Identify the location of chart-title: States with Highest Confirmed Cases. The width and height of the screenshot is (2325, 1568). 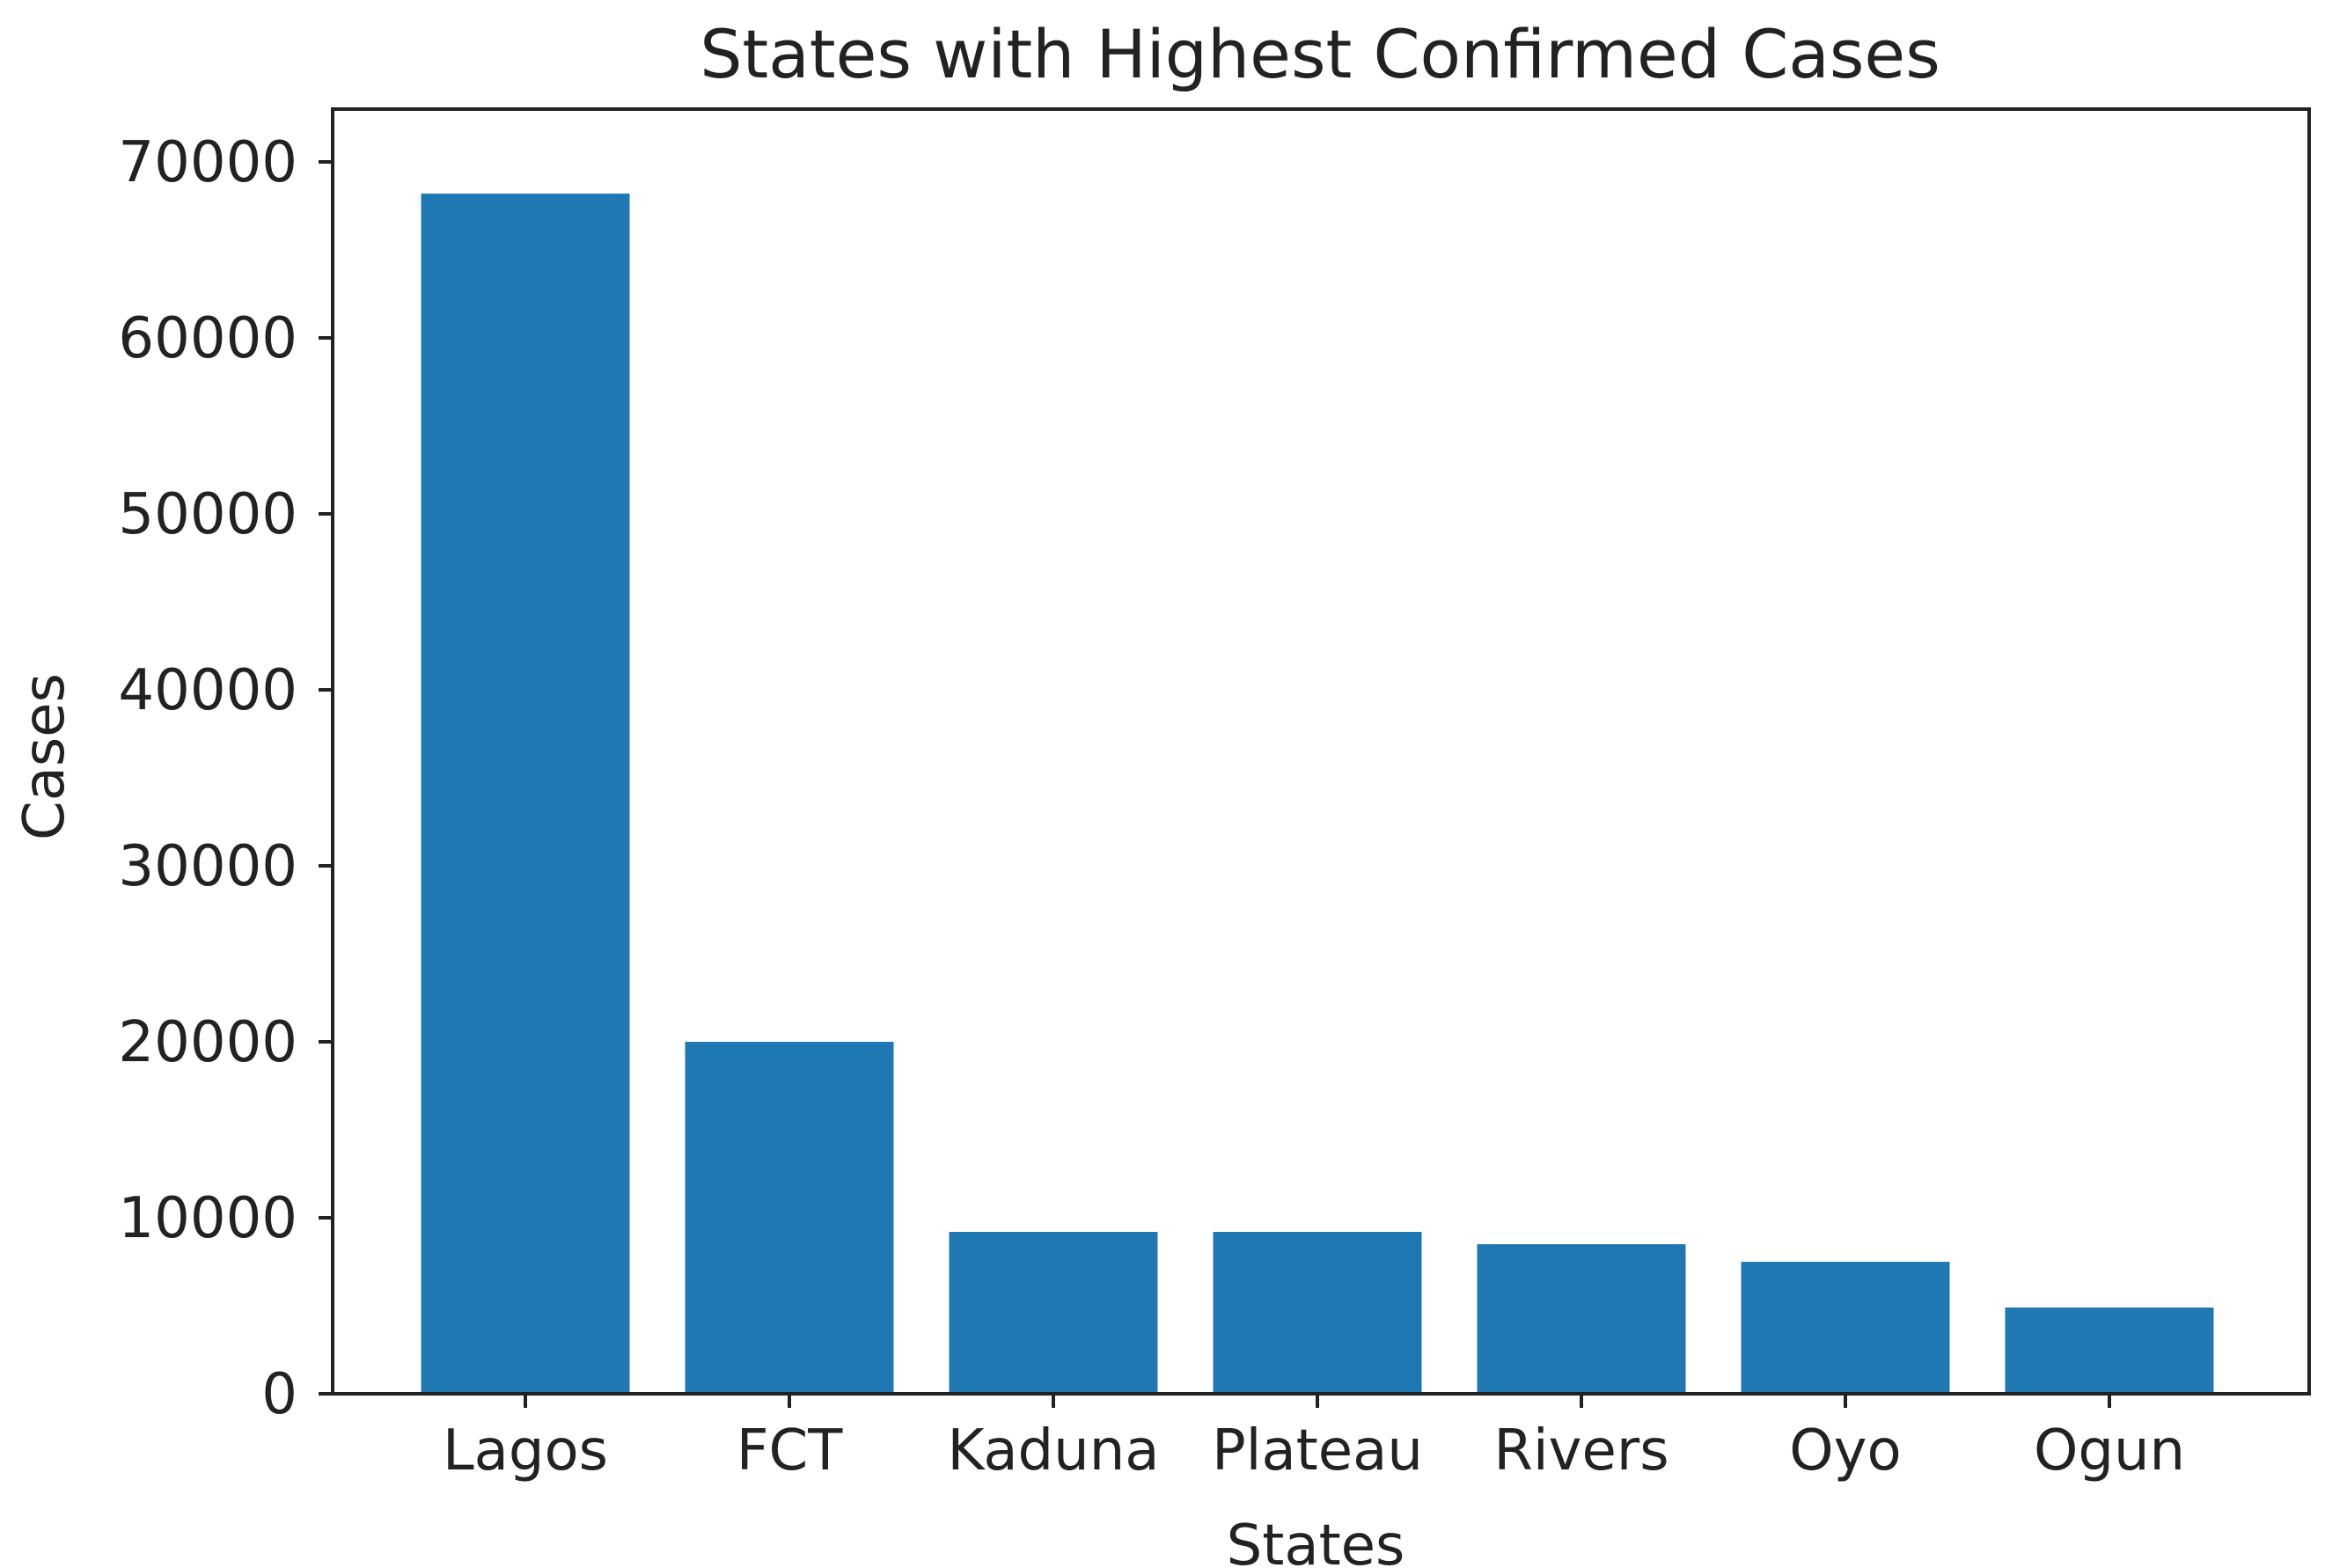
(1320, 54).